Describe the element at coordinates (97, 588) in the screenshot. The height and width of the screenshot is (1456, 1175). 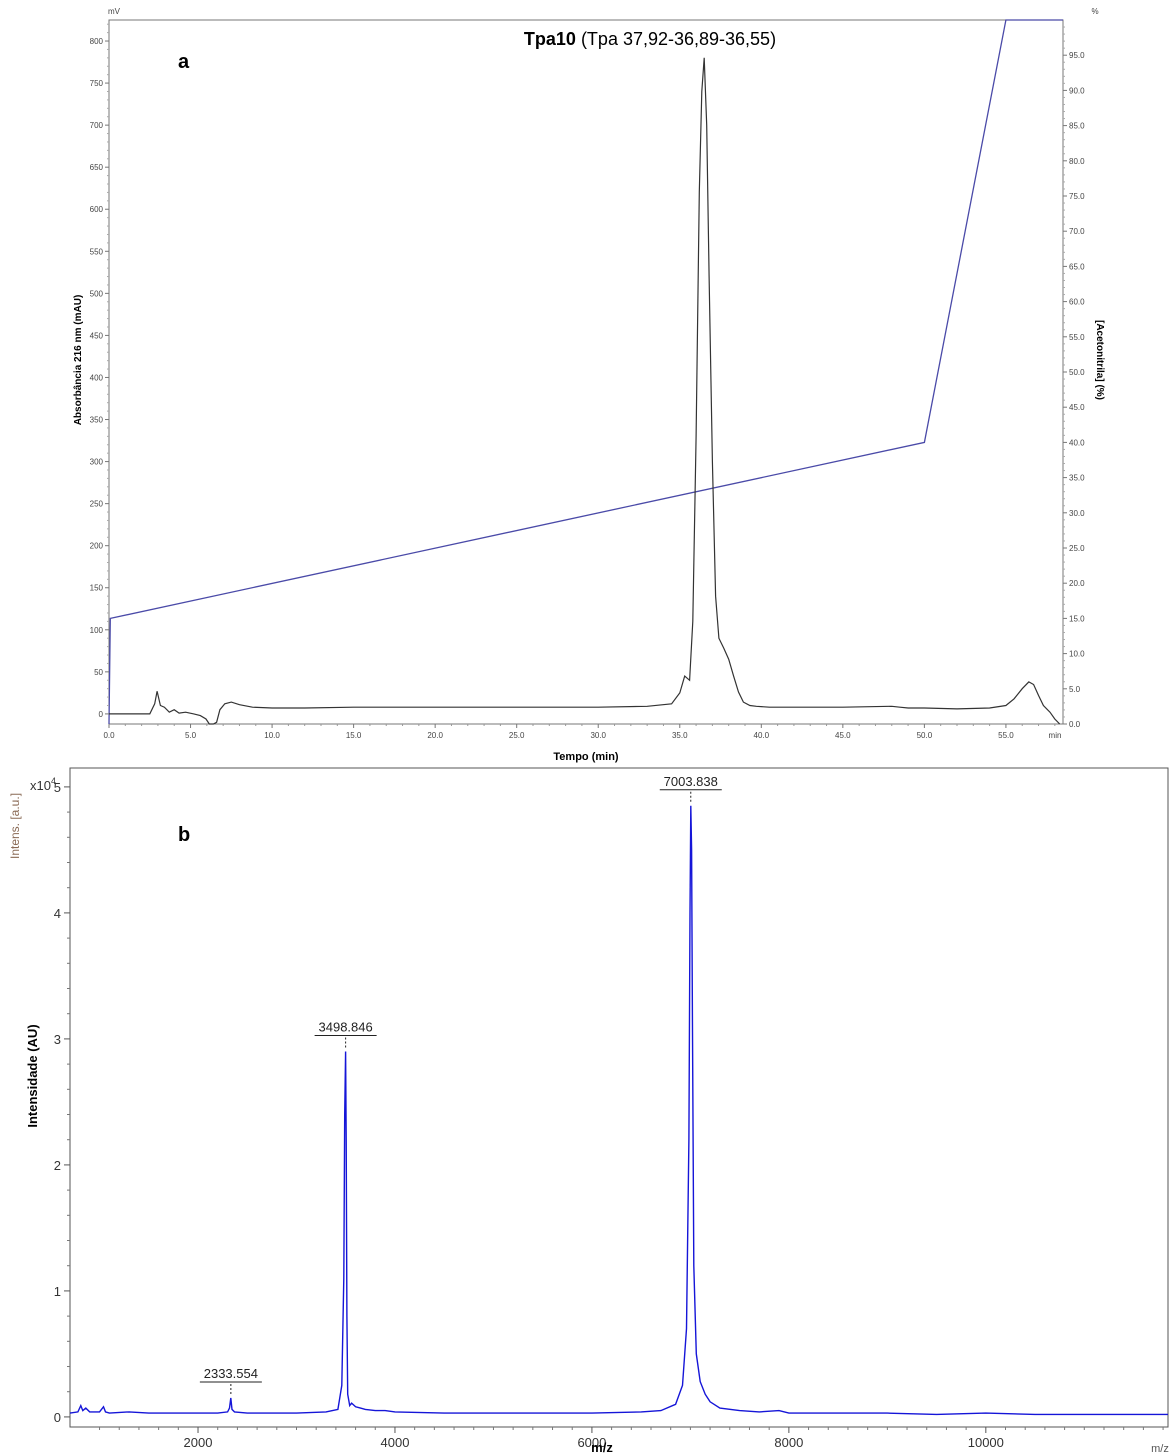
I see `y-tick-label: 150` at that location.